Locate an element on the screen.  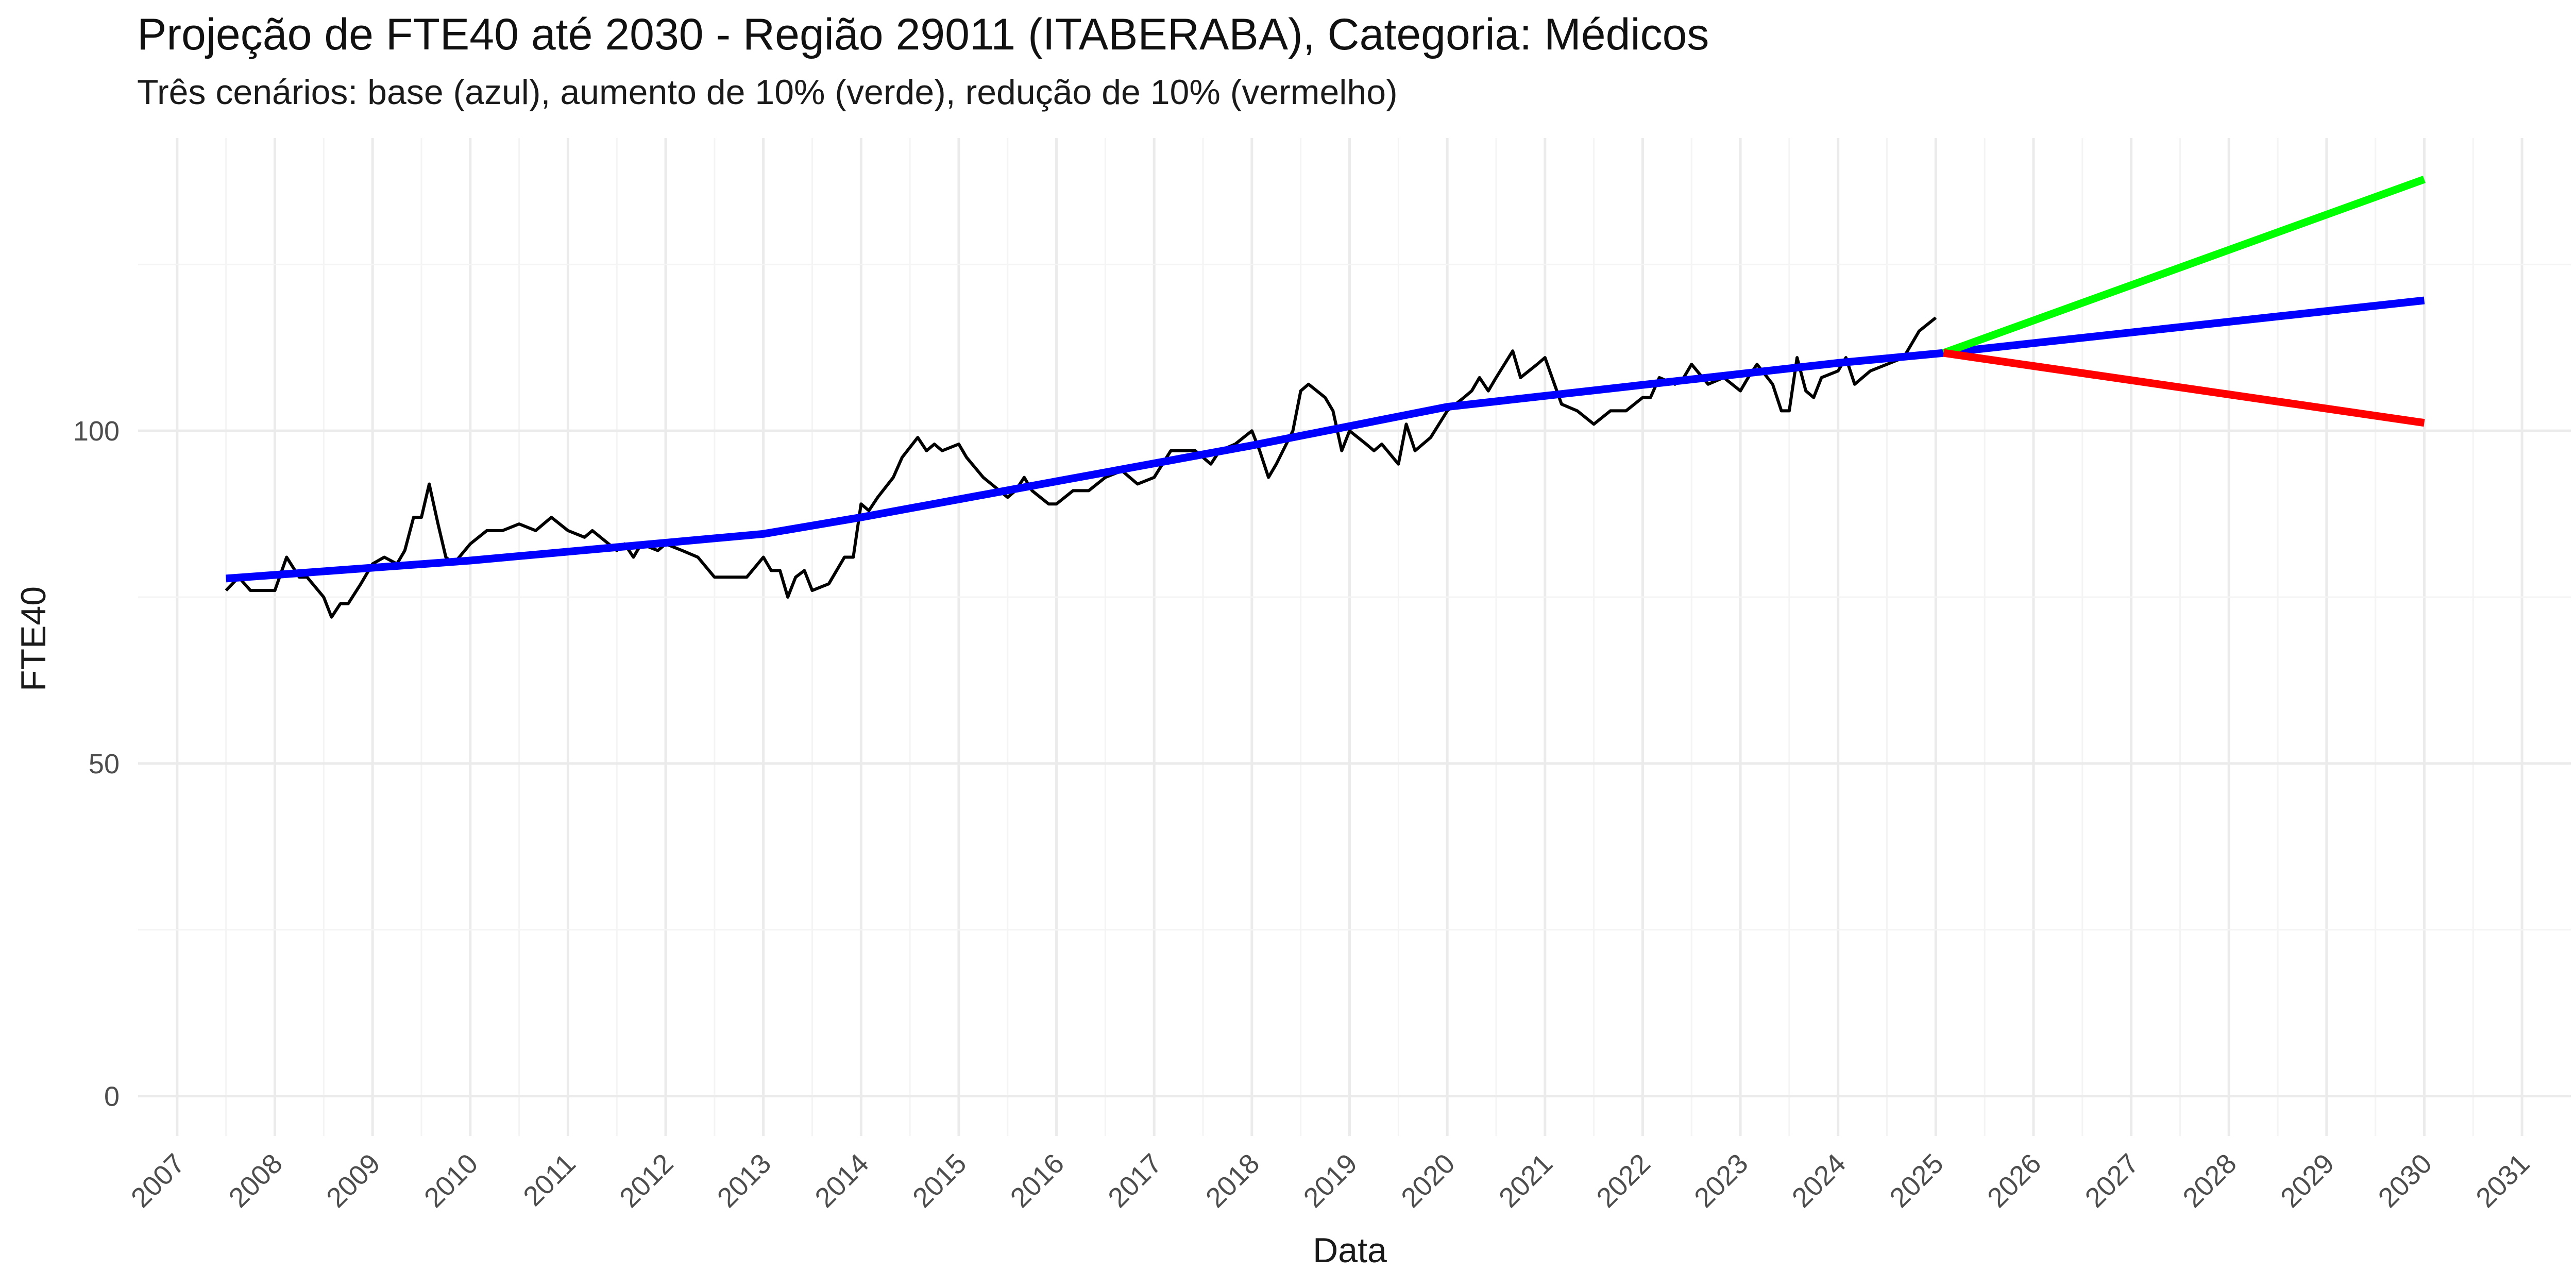
x-tick-label: 2027 is located at coordinates (2112, 1180).